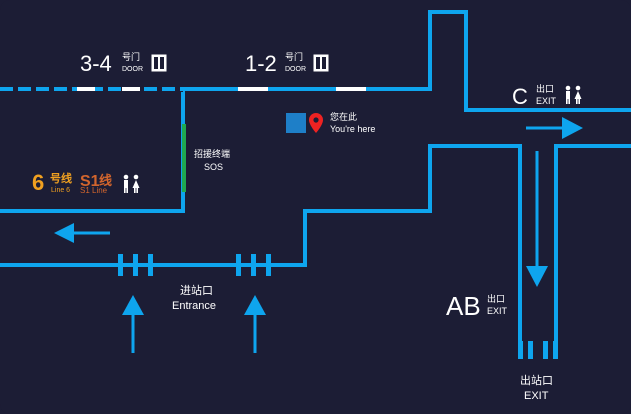  I want to click on you-are-here-en: You're here, so click(353, 129).